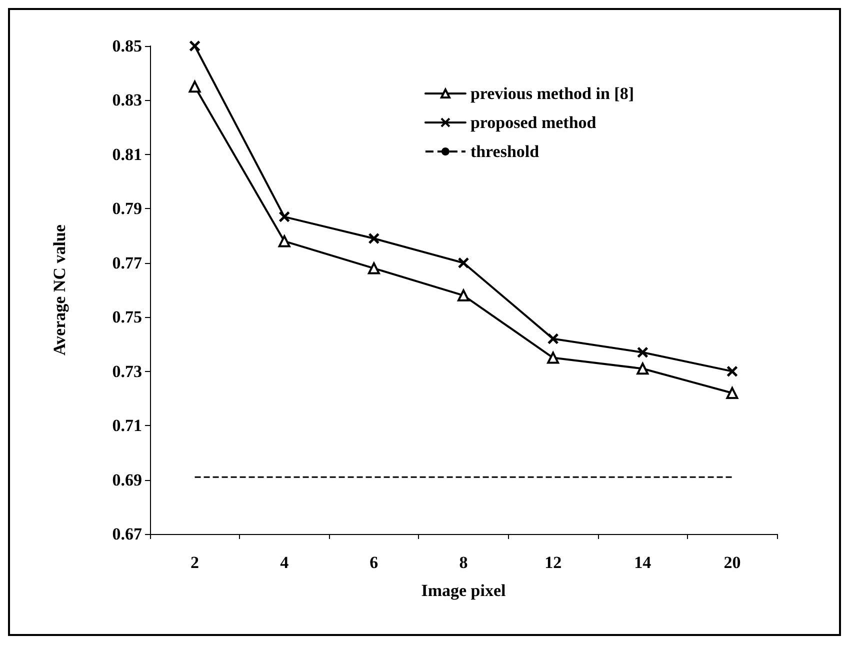 This screenshot has height=646, width=851. Describe the element at coordinates (127, 426) in the screenshot. I see `y-tick-label: 0.71` at that location.